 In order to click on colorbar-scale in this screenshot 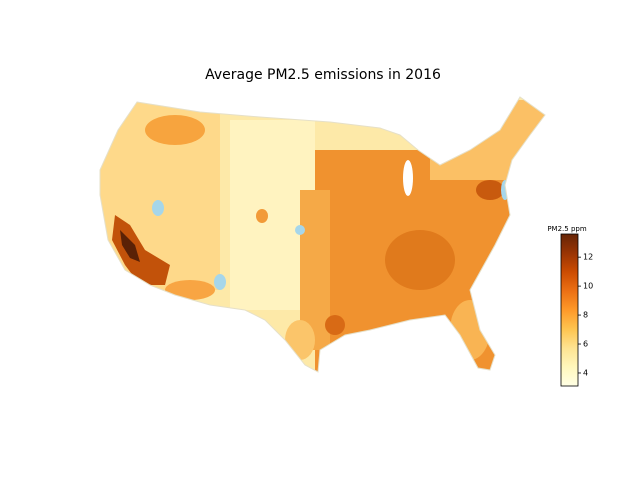, I will do `click(569, 310)`.